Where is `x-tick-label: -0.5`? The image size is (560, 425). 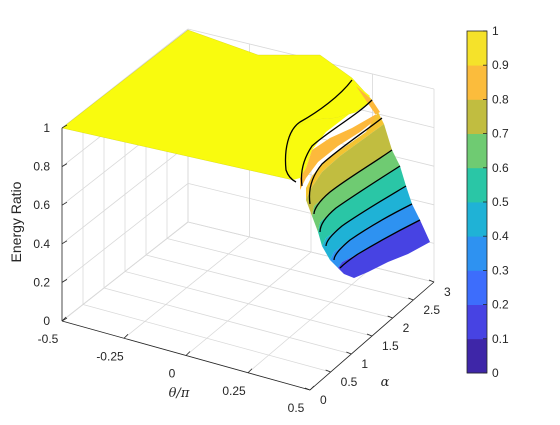 x-tick-label: -0.5 is located at coordinates (48, 339).